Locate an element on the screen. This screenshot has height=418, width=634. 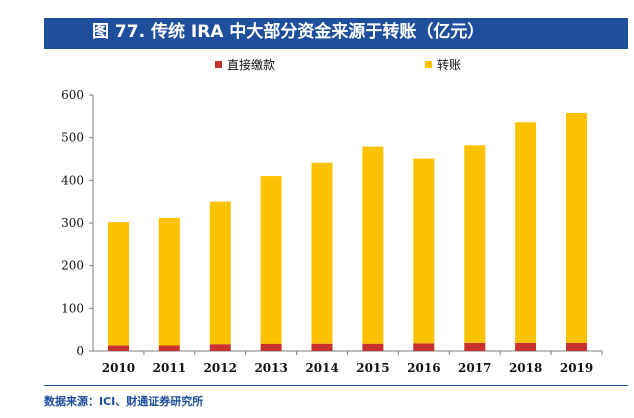
legend-label-transfer: 转账 is located at coordinates (449, 64).